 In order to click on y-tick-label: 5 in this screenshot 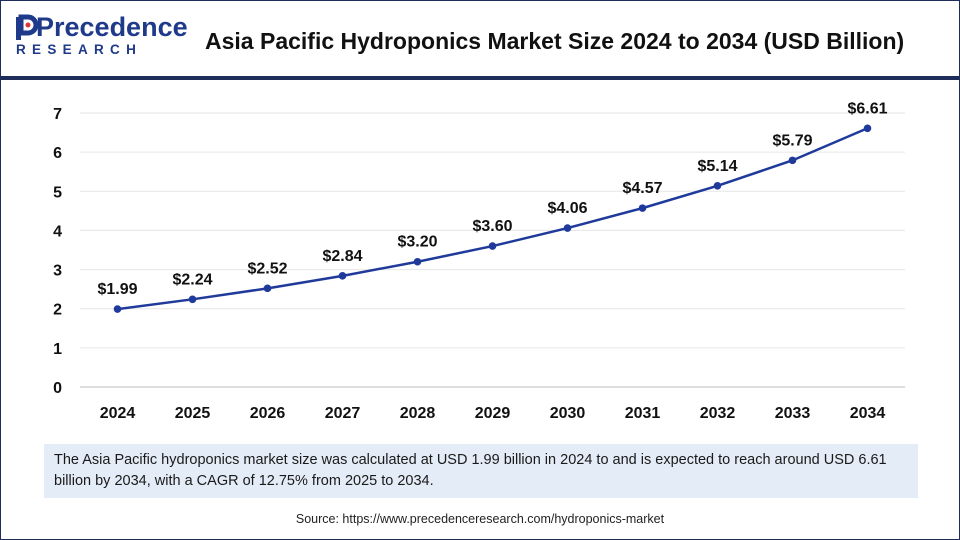, I will do `click(57, 192)`.